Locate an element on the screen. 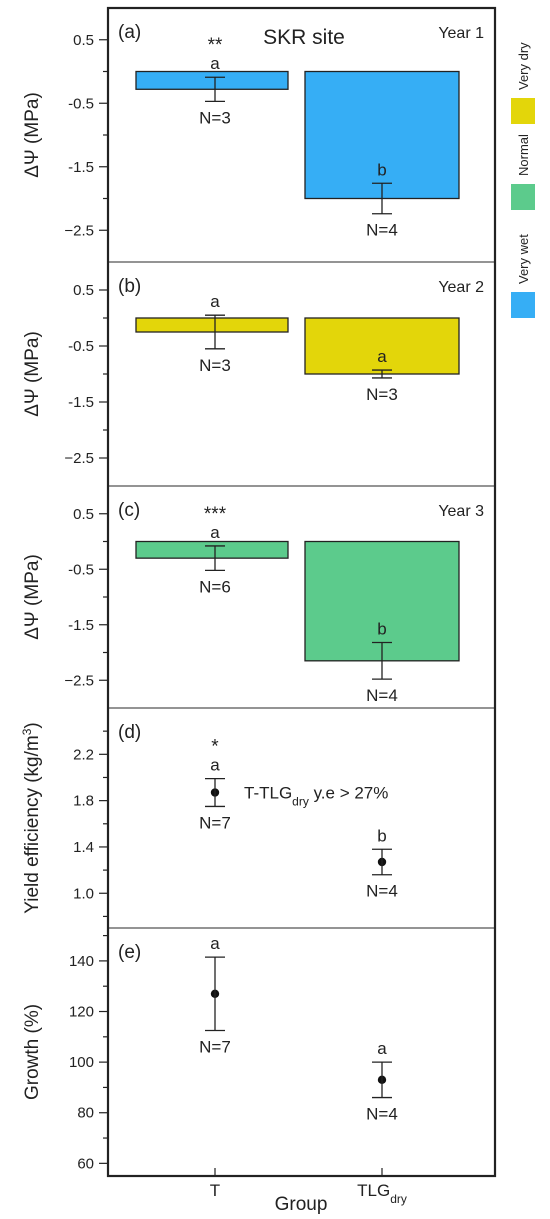 The height and width of the screenshot is (1219, 550). y-axis-title: Yield efficiency (kg/m3) is located at coordinates (31, 817).